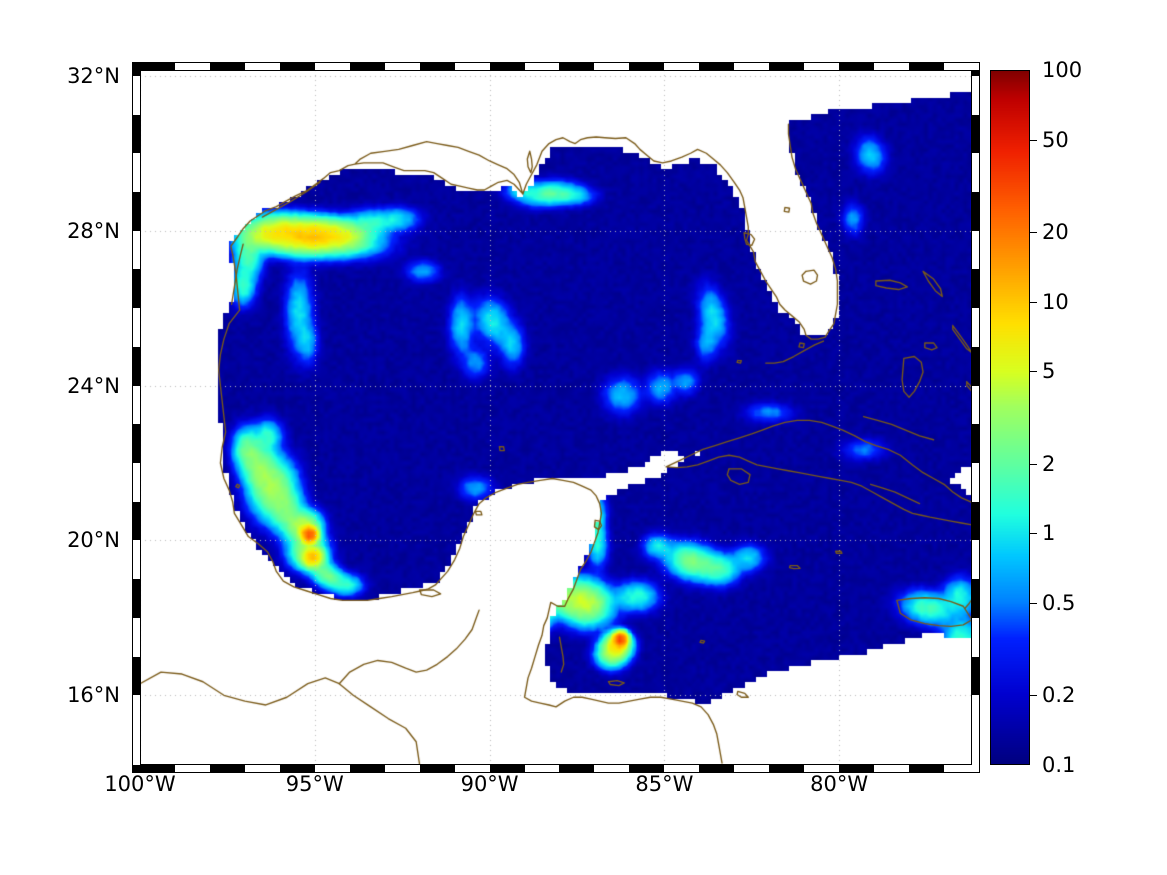  Describe the element at coordinates (93, 75) in the screenshot. I see `ytick-label-32n: 32°N` at that location.